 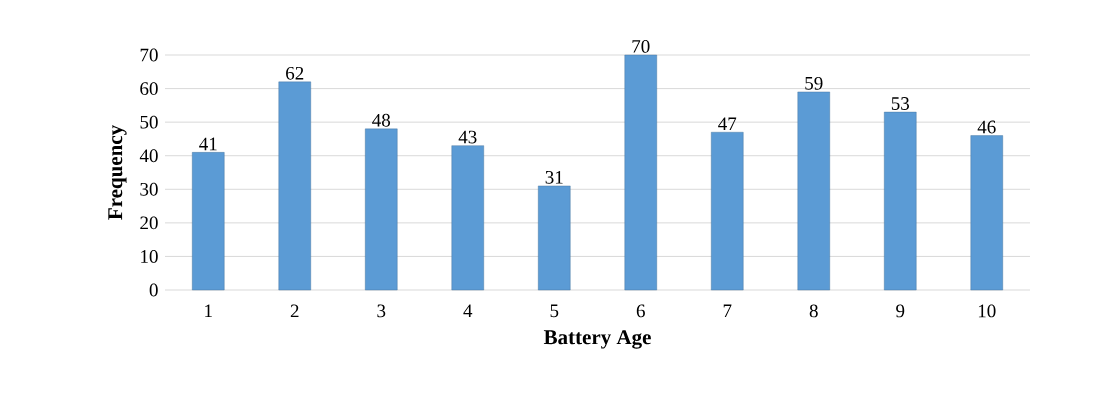 What do you see at coordinates (554, 311) in the screenshot?
I see `x-tick-label: 5` at bounding box center [554, 311].